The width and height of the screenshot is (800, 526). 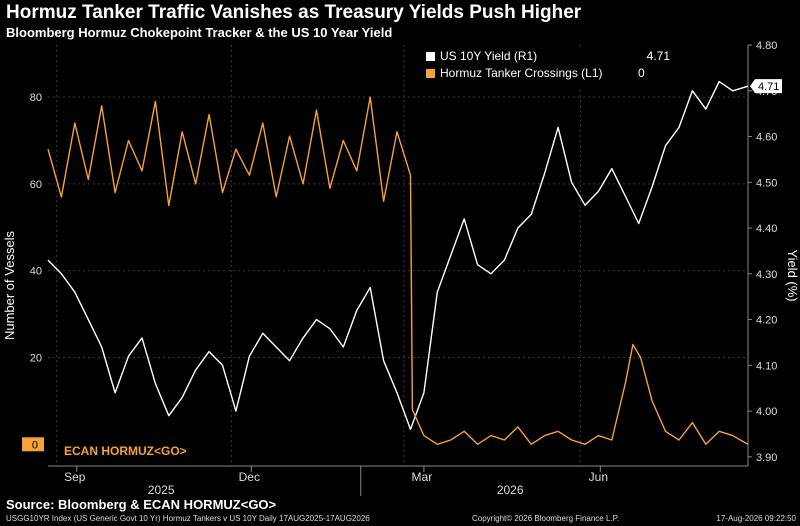 What do you see at coordinates (766, 229) in the screenshot?
I see `right-tick-label: 4.40` at bounding box center [766, 229].